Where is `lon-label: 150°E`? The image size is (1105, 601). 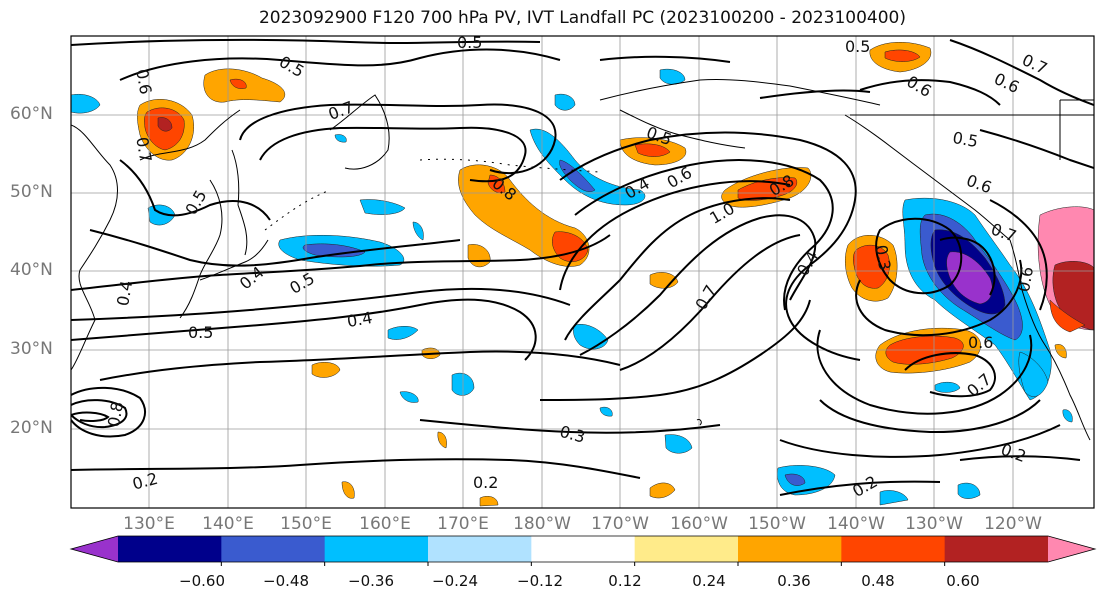
lon-label: 150°E is located at coordinates (306, 524).